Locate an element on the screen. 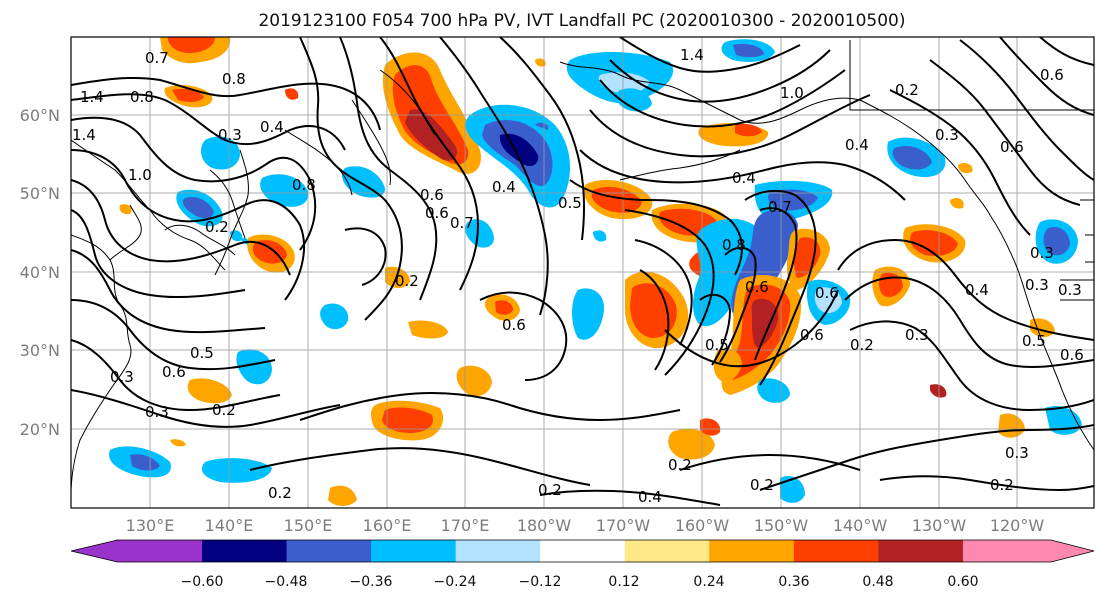 Image resolution: width=1105 pixels, height=601 pixels. lon-label: 160°E is located at coordinates (387, 525).